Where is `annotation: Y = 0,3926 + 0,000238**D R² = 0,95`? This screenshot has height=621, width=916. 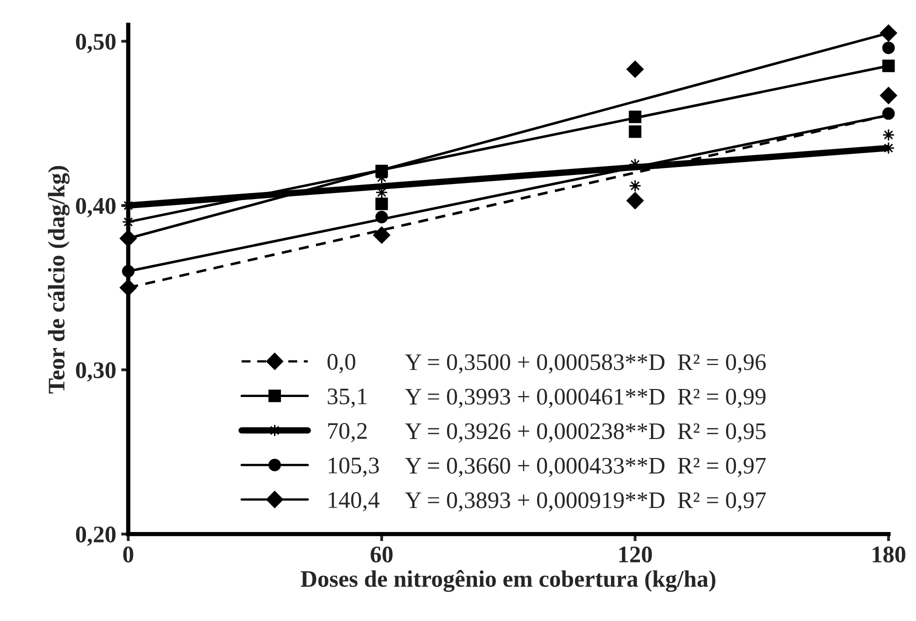 annotation: Y = 0,3926 + 0,000238**D R² = 0,95 is located at coordinates (585, 433).